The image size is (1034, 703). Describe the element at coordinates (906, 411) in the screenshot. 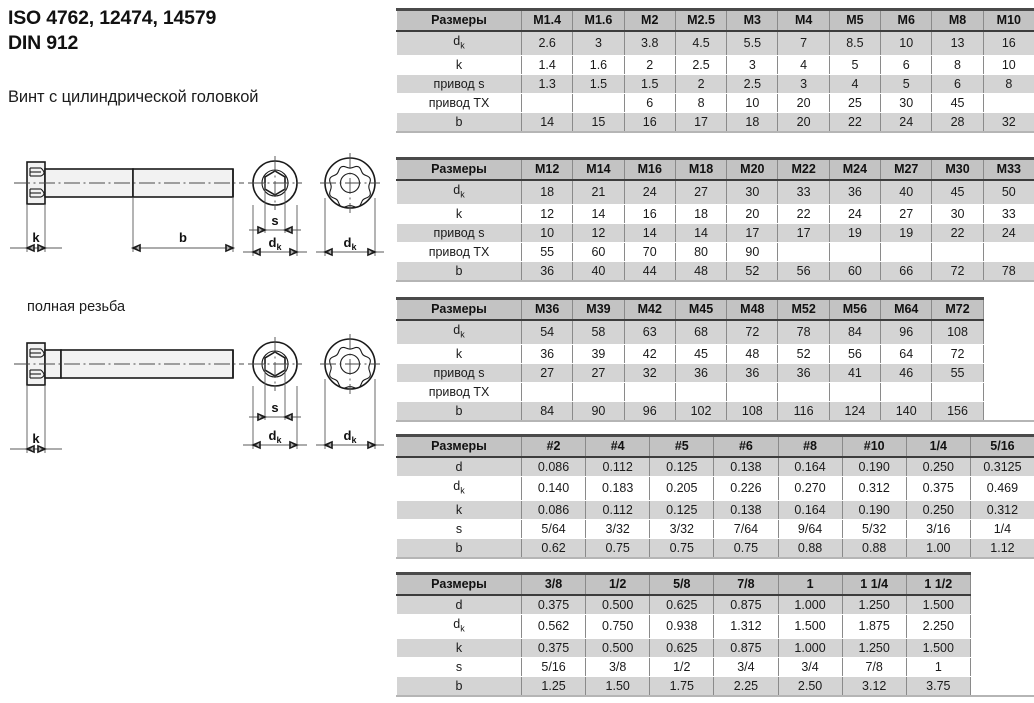

I see `table-cell: 140` at that location.